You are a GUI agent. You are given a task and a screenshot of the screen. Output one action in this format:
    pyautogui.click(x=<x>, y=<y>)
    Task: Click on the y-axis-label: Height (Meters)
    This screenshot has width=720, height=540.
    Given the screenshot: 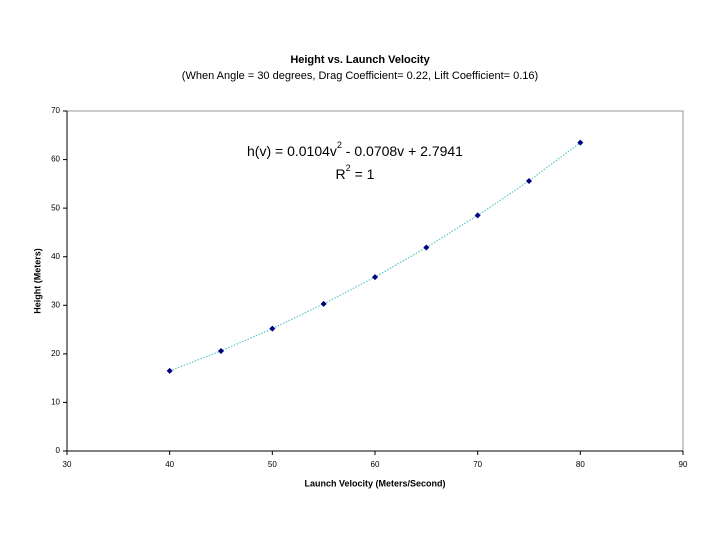 What is the action you would take?
    pyautogui.click(x=37, y=281)
    